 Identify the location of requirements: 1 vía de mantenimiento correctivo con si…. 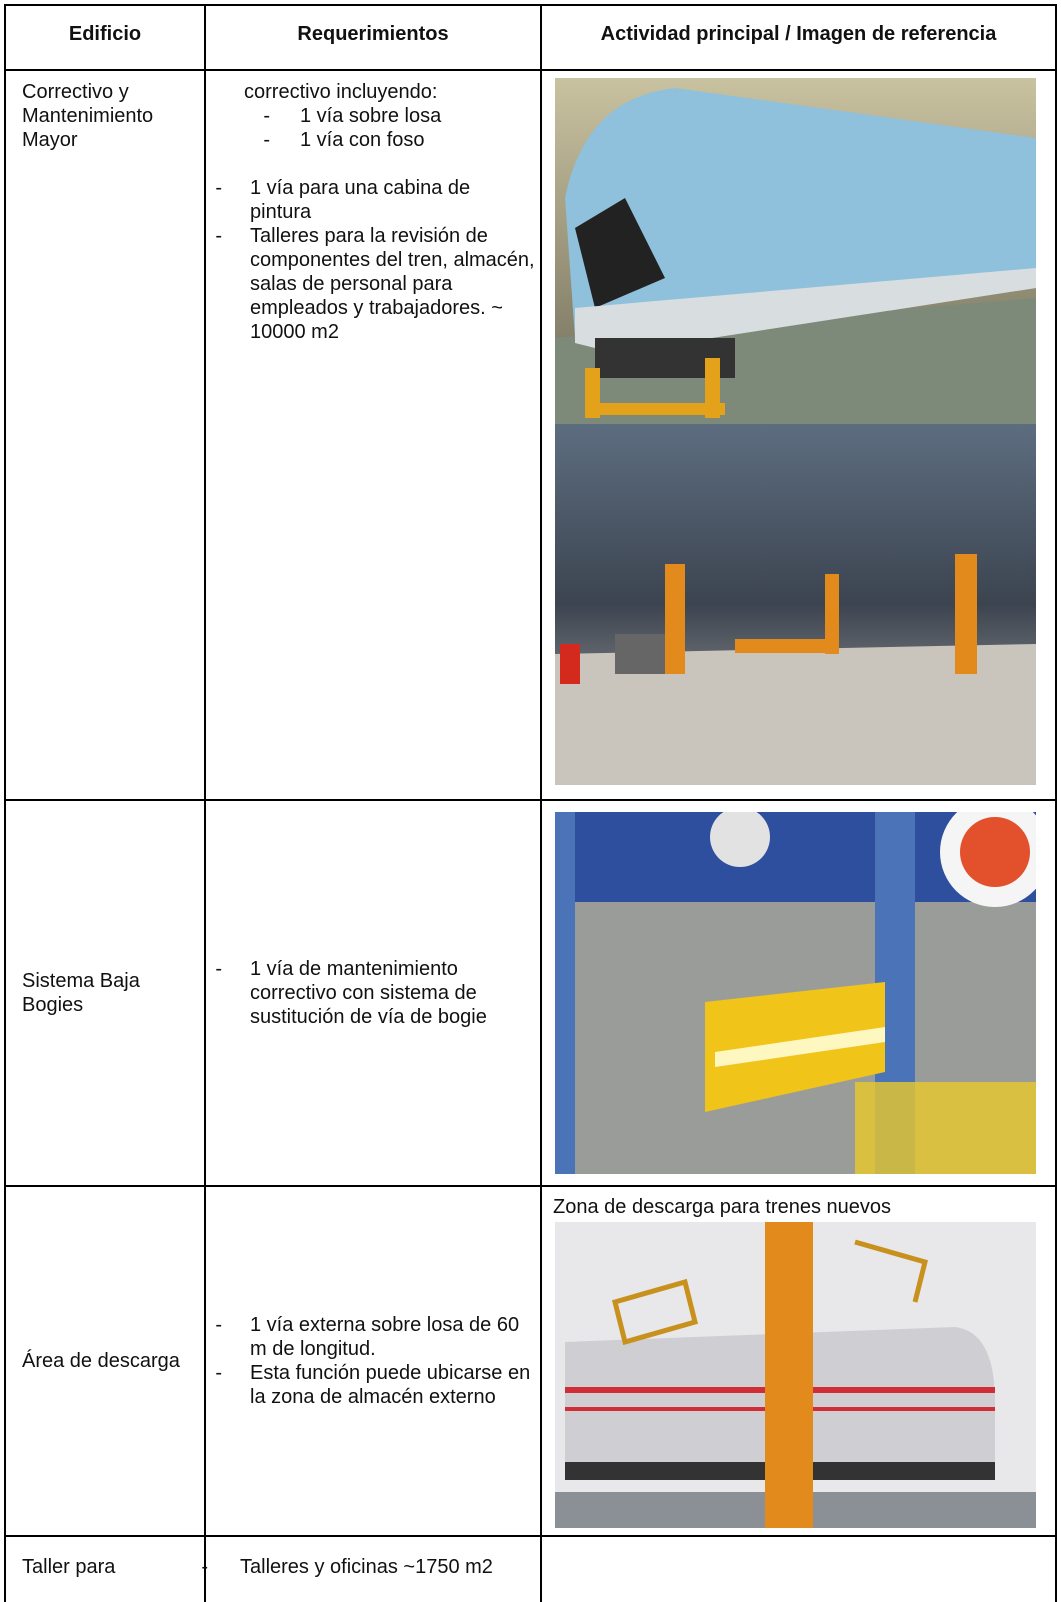
(377, 993).